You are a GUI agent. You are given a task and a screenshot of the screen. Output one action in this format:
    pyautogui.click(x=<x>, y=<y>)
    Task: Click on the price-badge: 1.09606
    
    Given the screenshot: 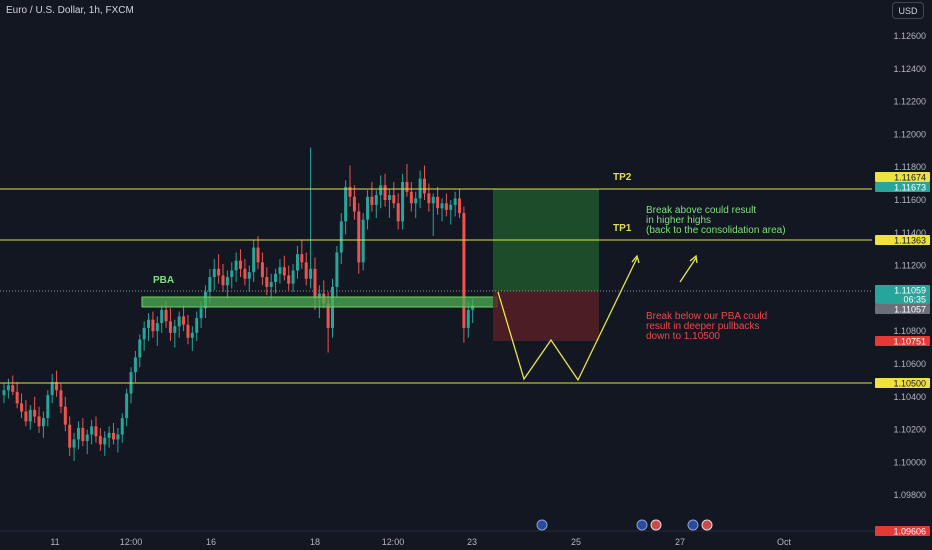 What is the action you would take?
    pyautogui.click(x=902, y=531)
    